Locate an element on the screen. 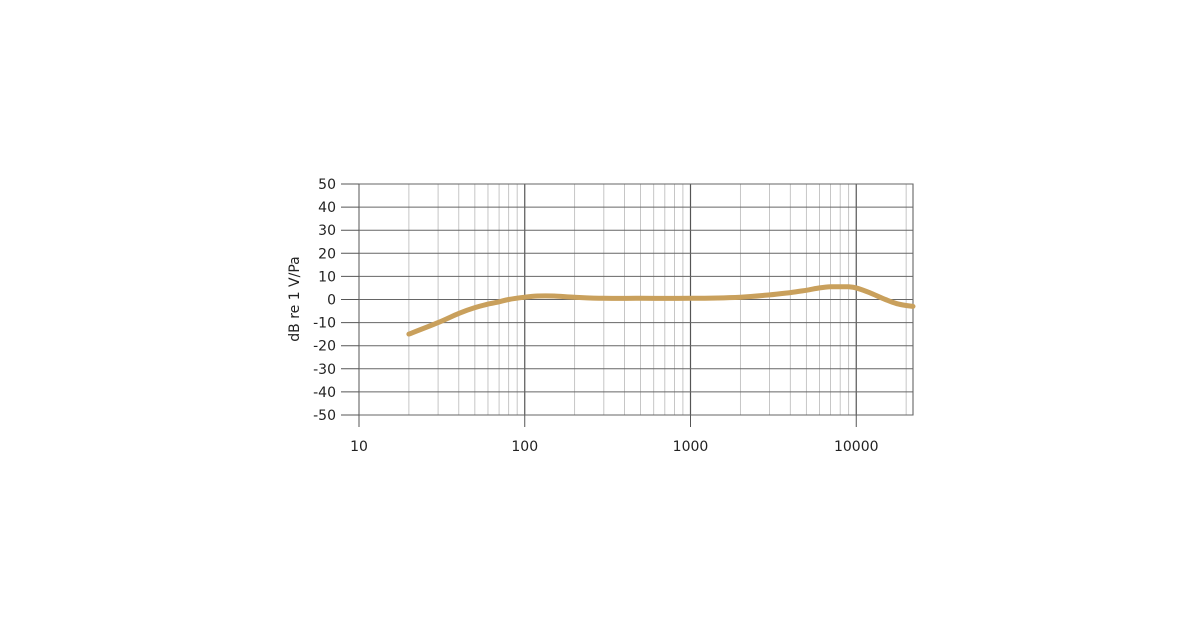 This screenshot has height=635, width=1200. y-tick-label: -50 is located at coordinates (324, 416).